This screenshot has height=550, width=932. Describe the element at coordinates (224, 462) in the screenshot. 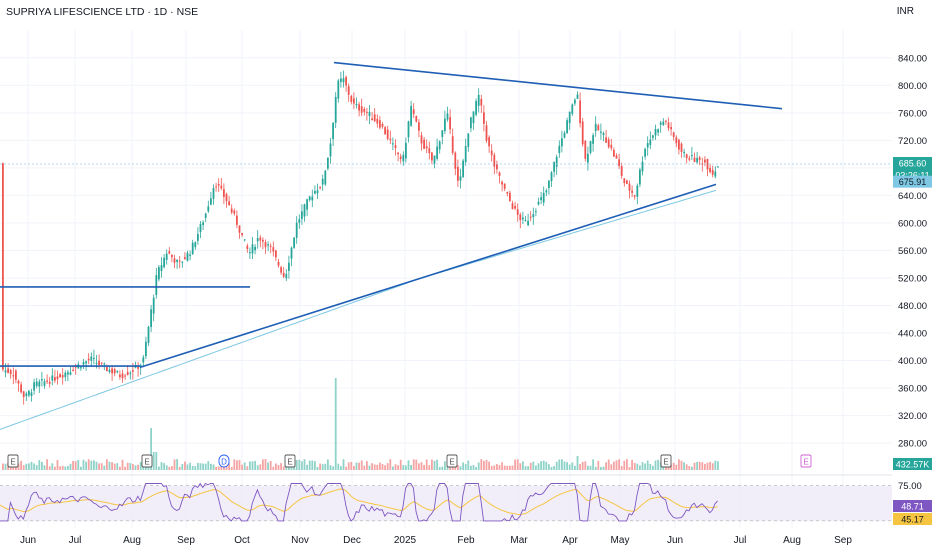

I see `earnings-marker-label: D` at that location.